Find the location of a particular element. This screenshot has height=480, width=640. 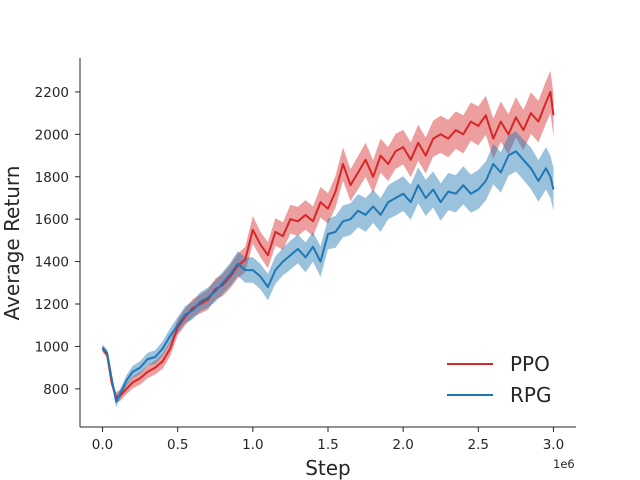

x-tick-label: 1.5 is located at coordinates (327, 445).